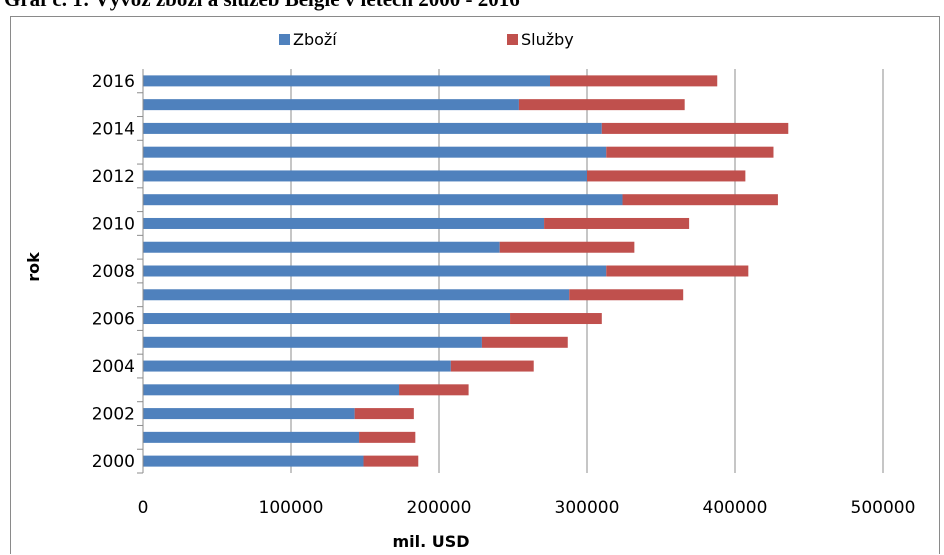 The width and height of the screenshot is (944, 555). I want to click on bar-sluzby-2010, so click(617, 223).